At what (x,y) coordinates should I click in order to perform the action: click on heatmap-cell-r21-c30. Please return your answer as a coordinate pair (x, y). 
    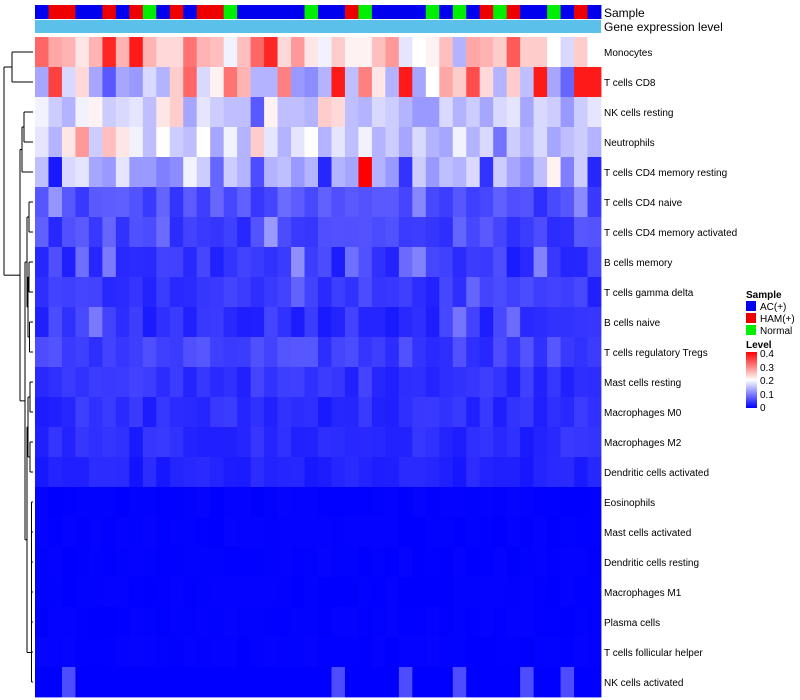
    Looking at the image, I should click on (446, 682).